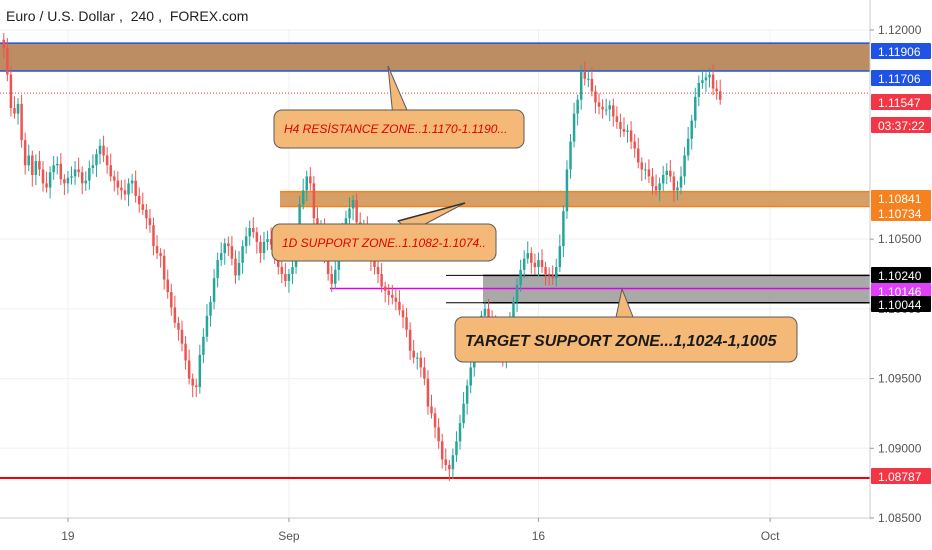  I want to click on price-badge-label: 1.10841, so click(900, 199).